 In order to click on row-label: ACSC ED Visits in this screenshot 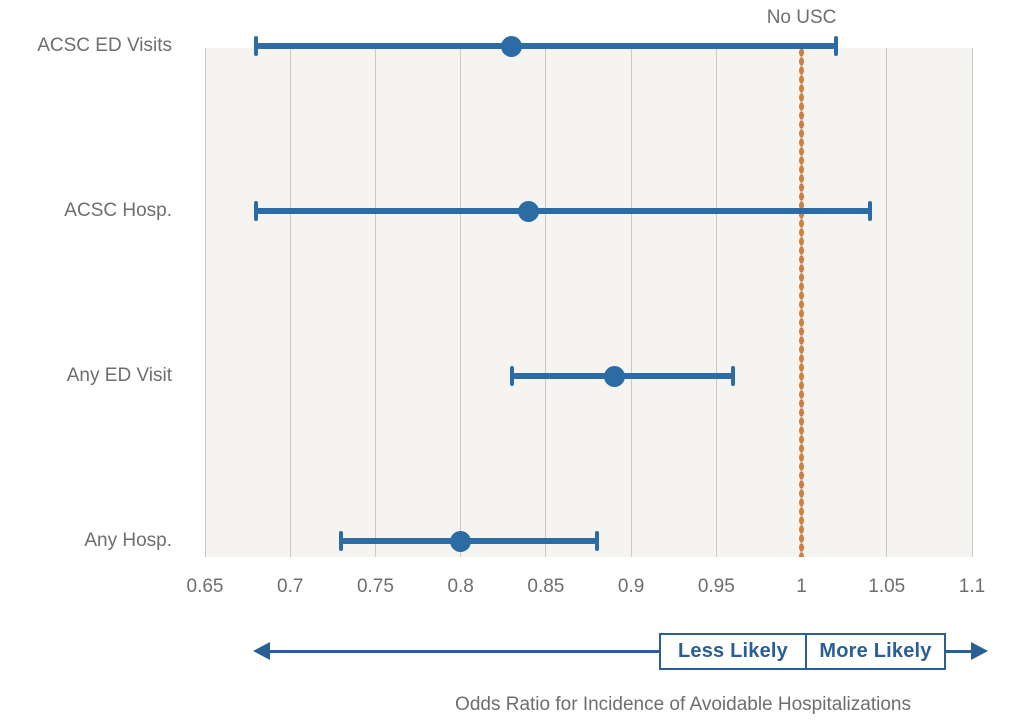, I will do `click(104, 45)`.